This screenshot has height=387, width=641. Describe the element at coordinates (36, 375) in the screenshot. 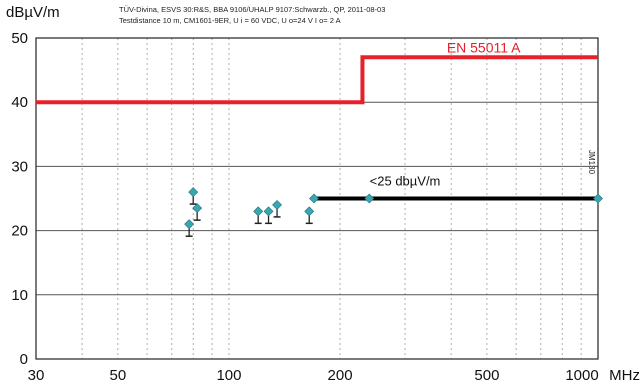

I see `x-tick-label: 30` at that location.